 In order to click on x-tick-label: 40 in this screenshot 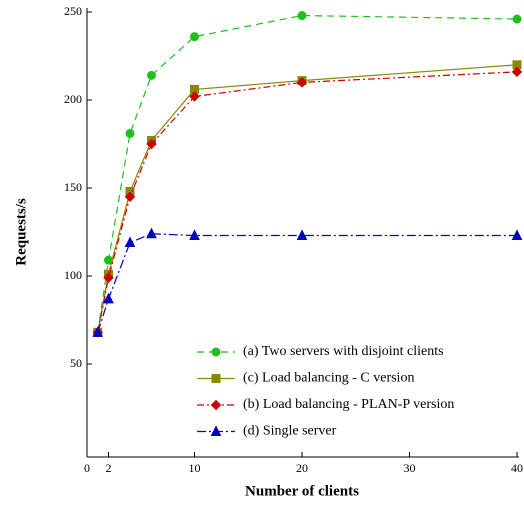, I will do `click(517, 468)`.